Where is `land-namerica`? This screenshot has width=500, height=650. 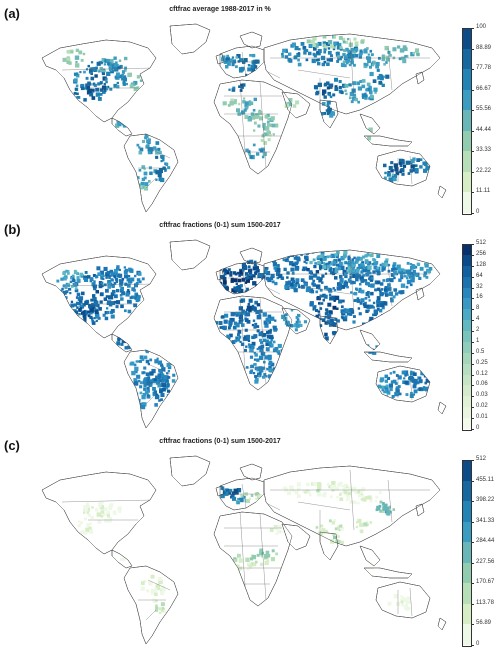 land-namerica is located at coordinates (99, 81).